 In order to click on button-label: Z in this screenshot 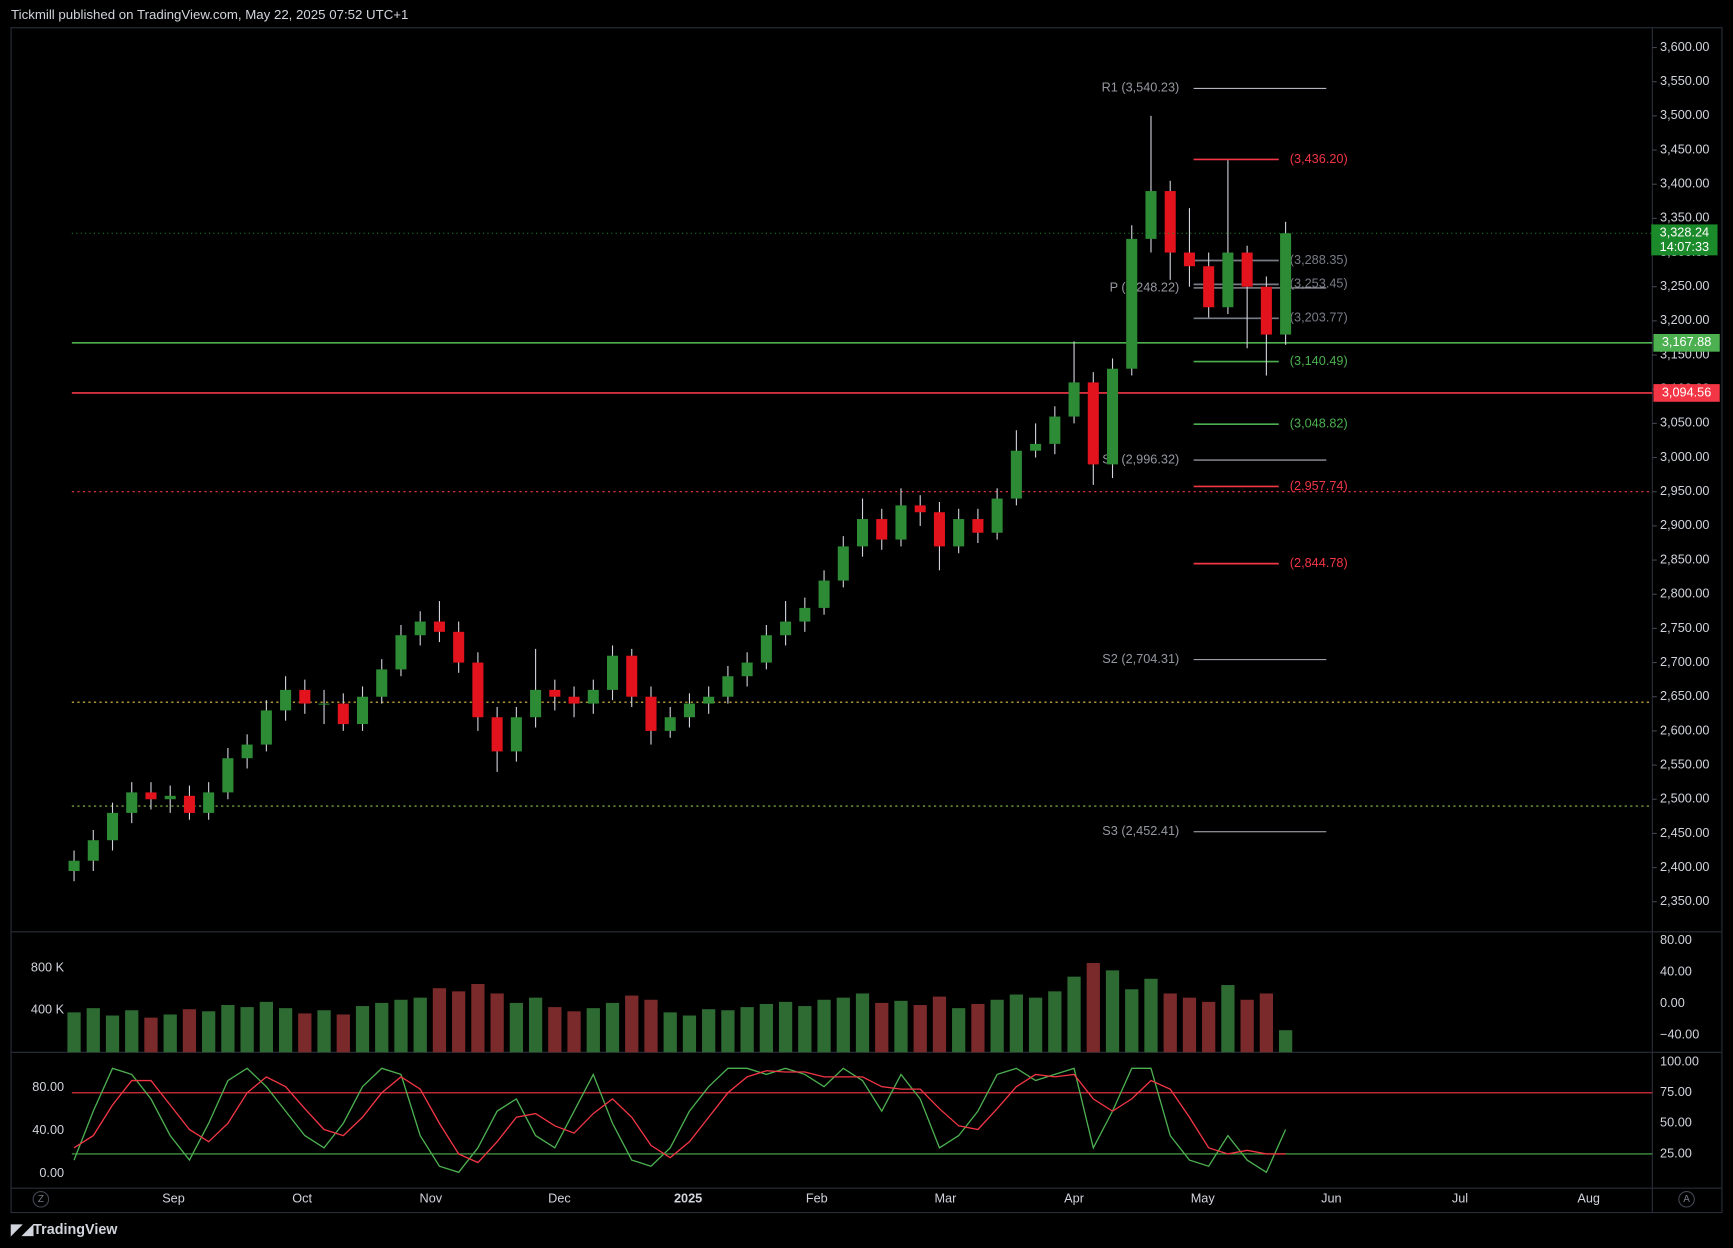, I will do `click(41, 1199)`.